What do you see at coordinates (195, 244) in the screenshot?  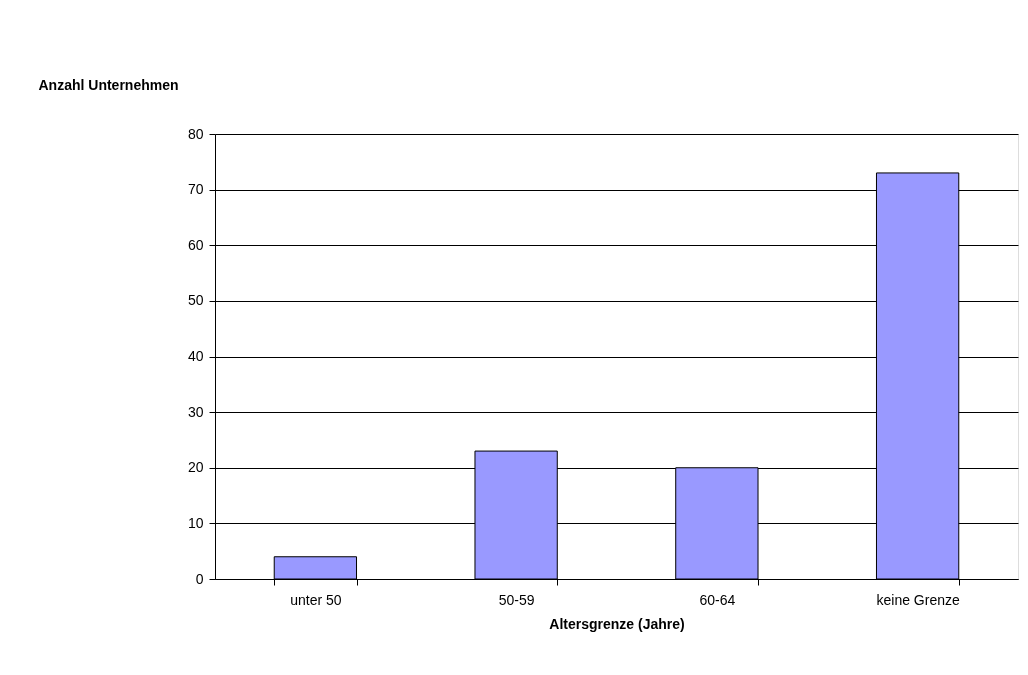 I see `y-tick-label: 60` at bounding box center [195, 244].